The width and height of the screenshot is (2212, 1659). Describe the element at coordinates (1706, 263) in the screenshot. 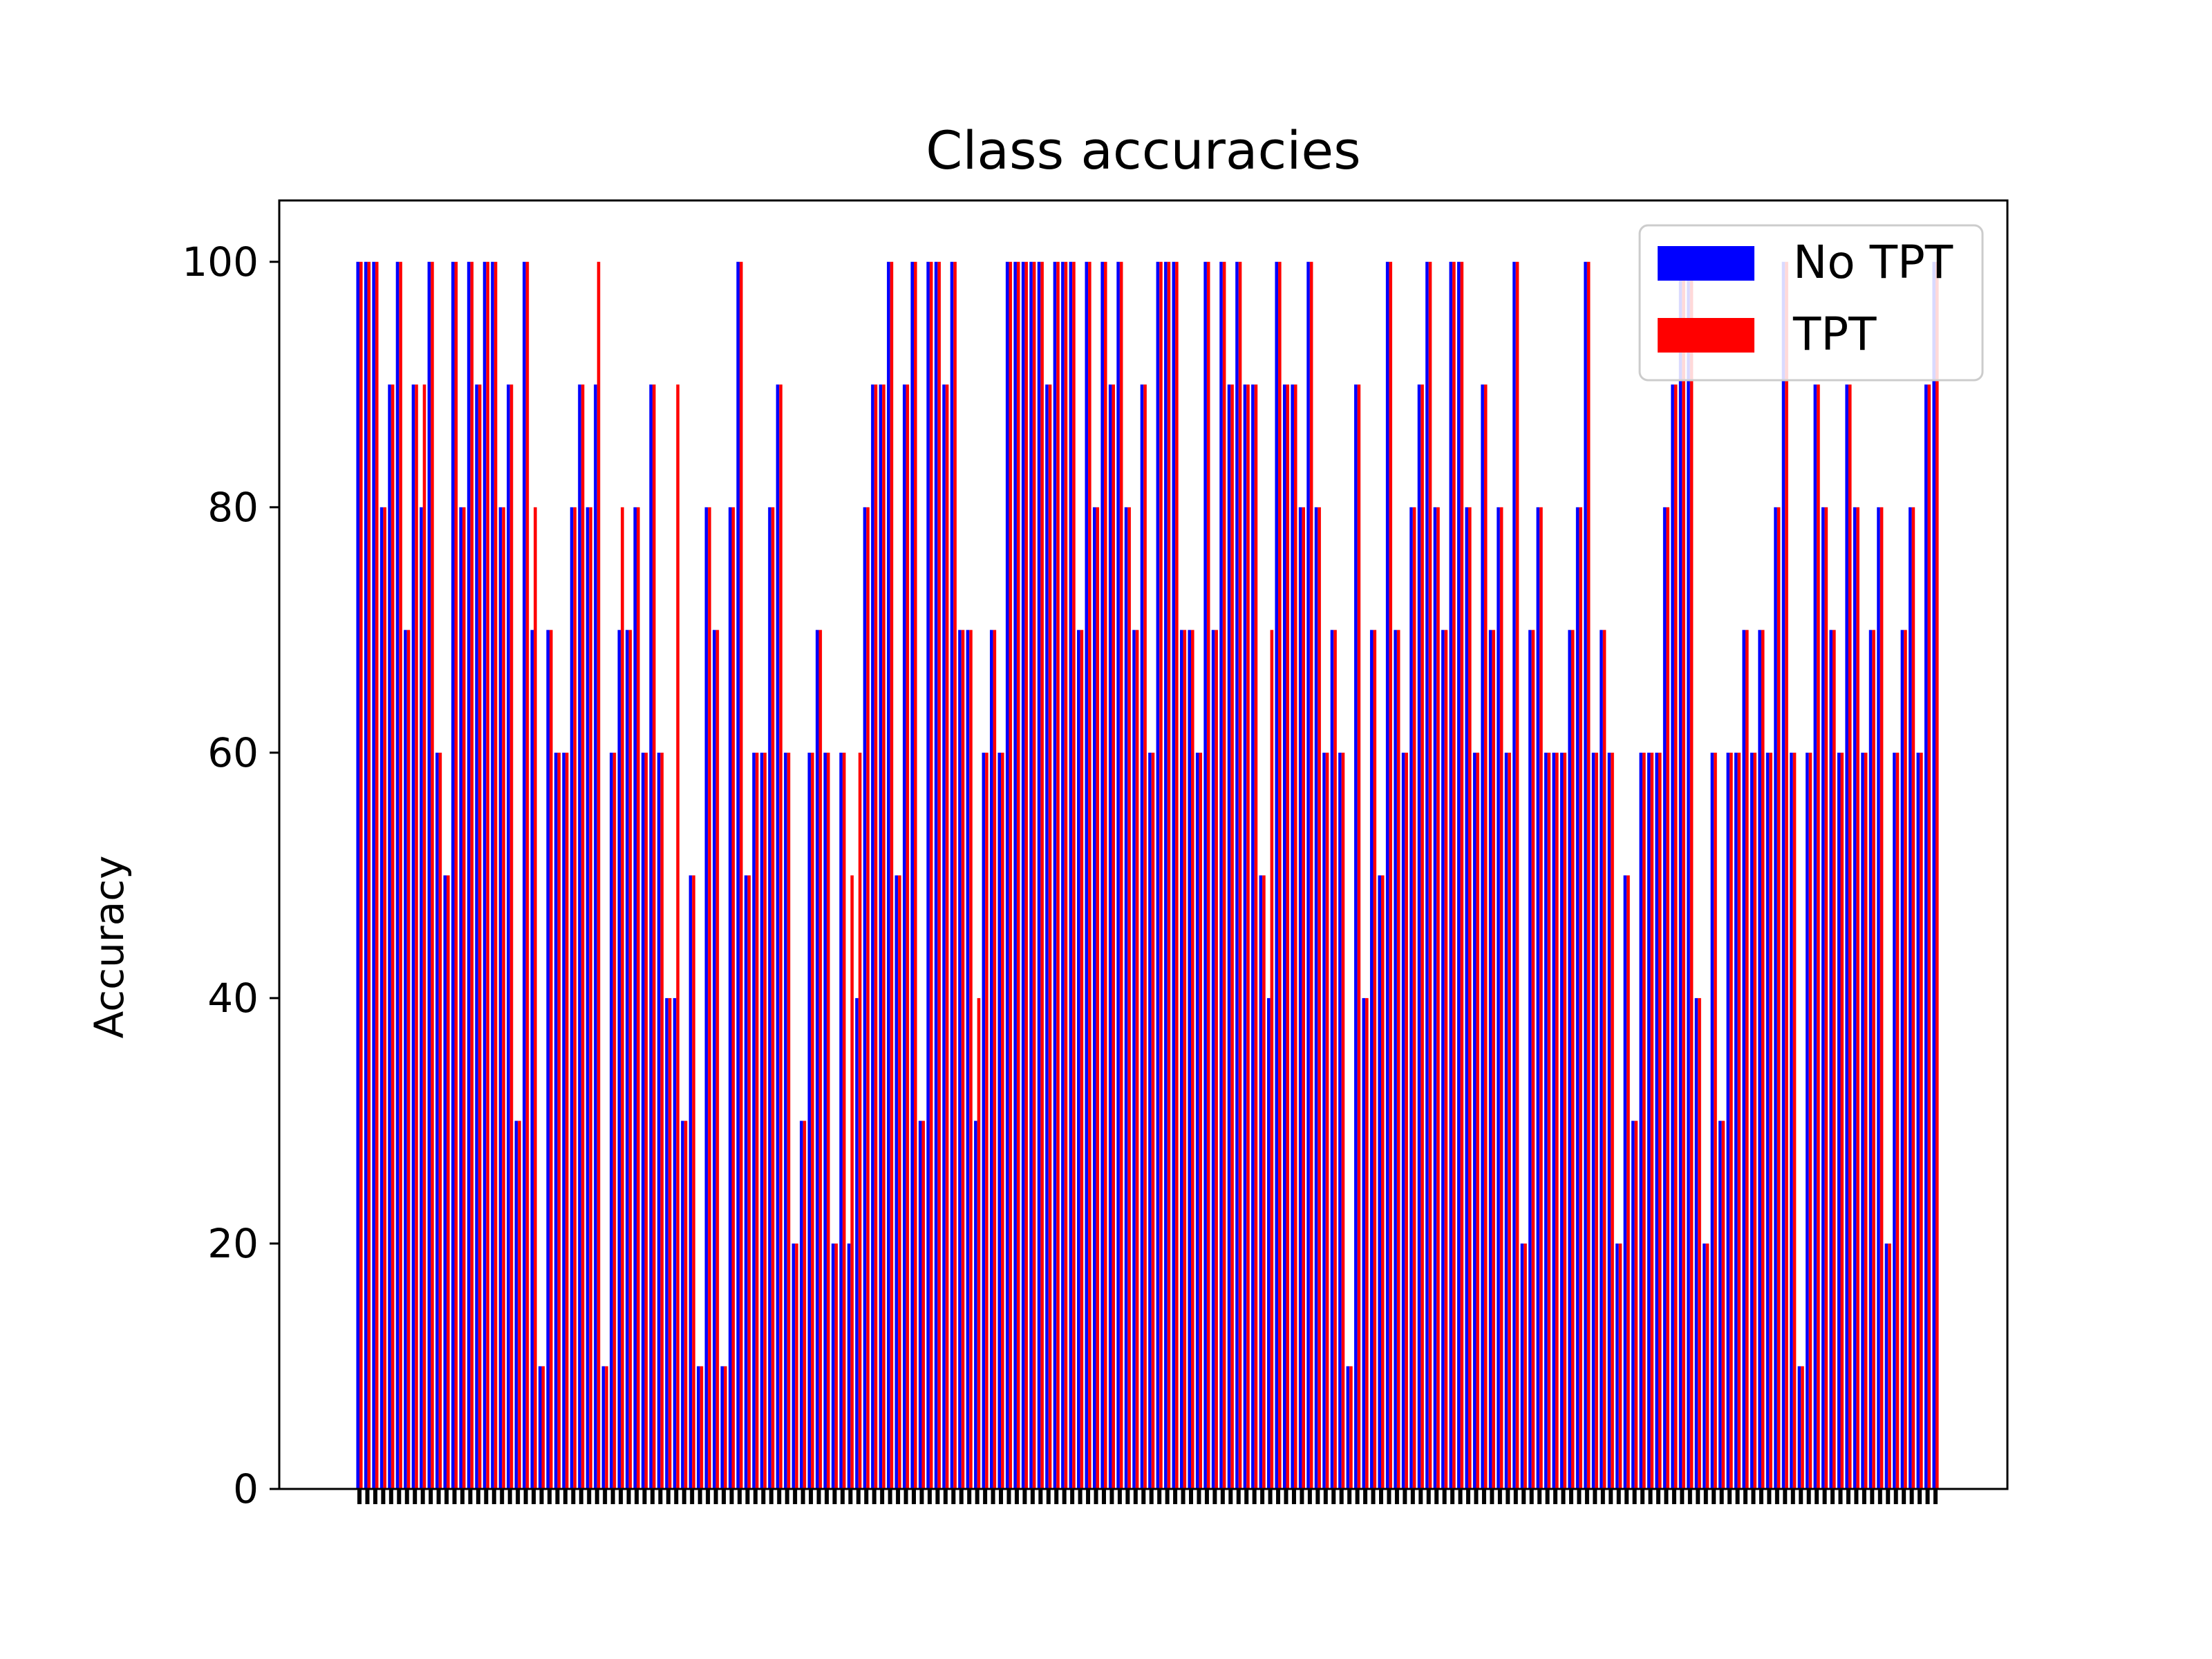

I see `legend-swatch-no-tpt` at that location.